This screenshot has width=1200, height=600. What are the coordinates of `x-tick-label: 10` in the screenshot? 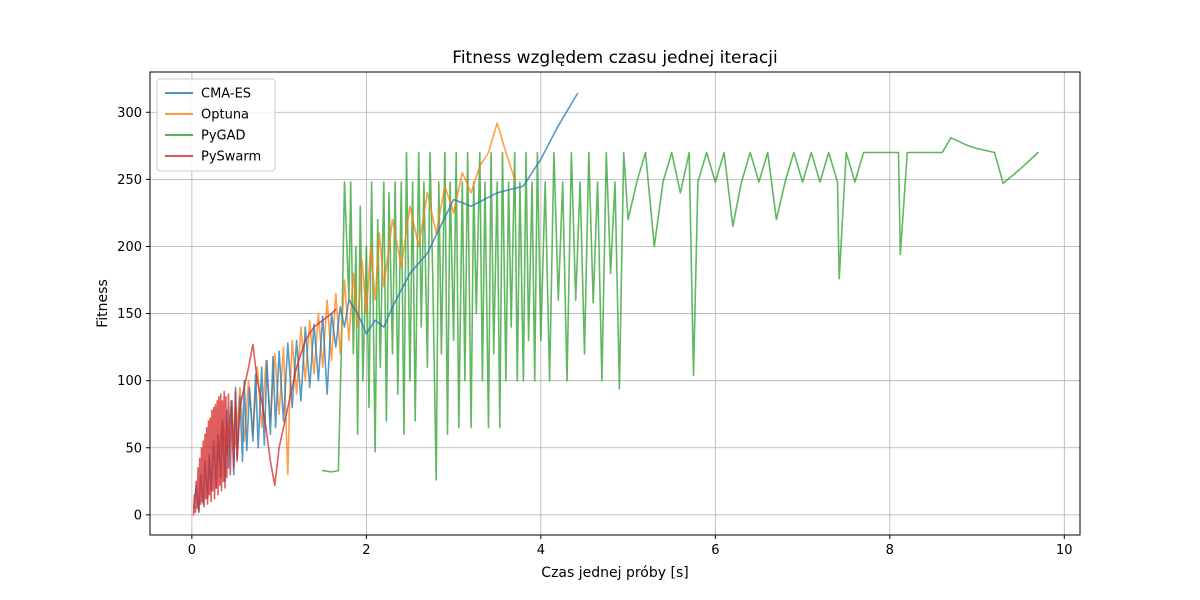 It's located at (1064, 550).